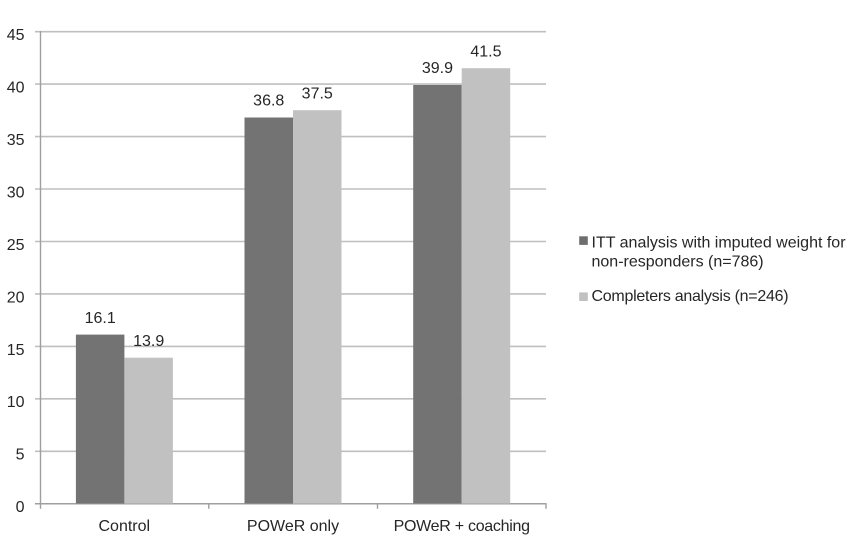 Image resolution: width=851 pixels, height=560 pixels. I want to click on svg-text: 37.5, so click(317, 93).